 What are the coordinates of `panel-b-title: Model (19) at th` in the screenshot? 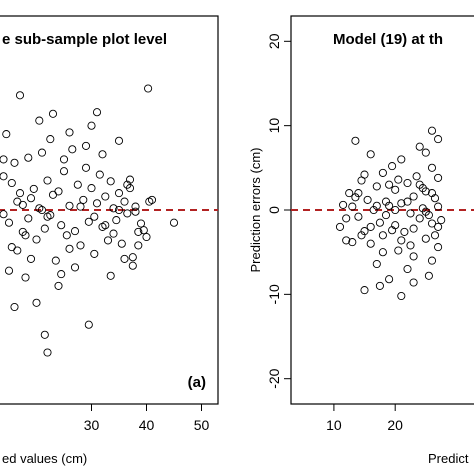 It's located at (388, 39).